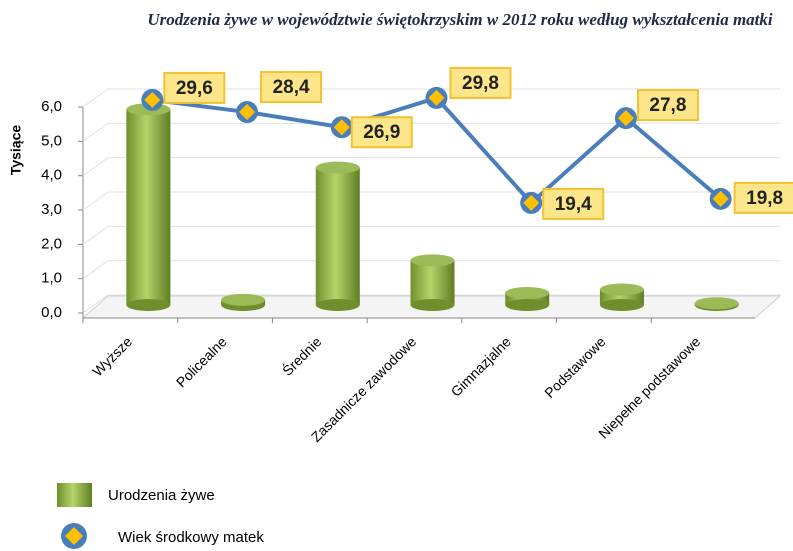 The width and height of the screenshot is (793, 551). Describe the element at coordinates (301, 356) in the screenshot. I see `x-tick-label: Średnie` at that location.